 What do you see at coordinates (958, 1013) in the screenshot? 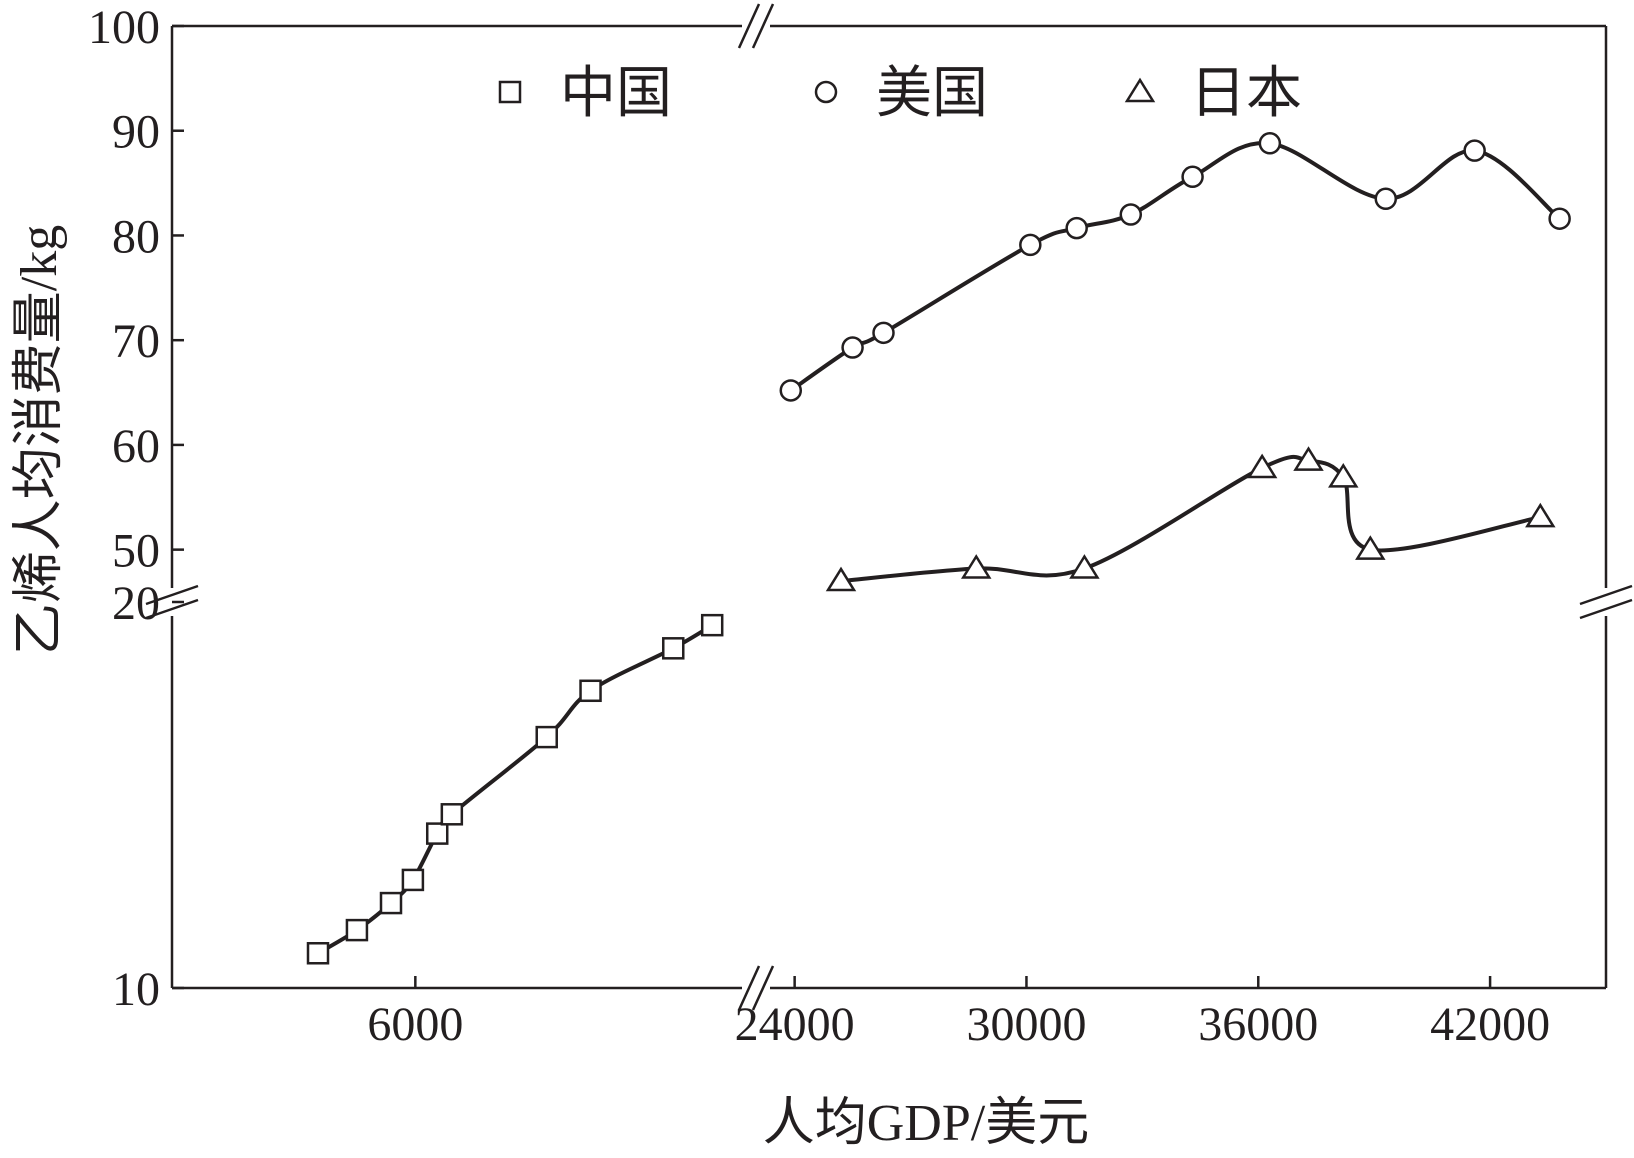
I see `x-ticks: 6000 24000 30000 36000 42000` at bounding box center [958, 1013].